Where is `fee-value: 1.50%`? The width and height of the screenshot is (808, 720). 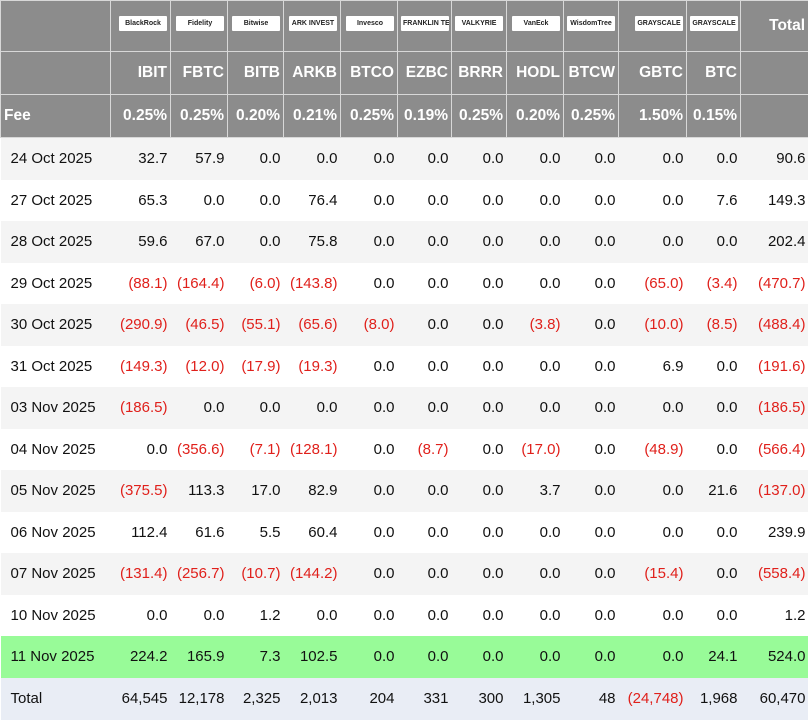 fee-value: 1.50% is located at coordinates (653, 116).